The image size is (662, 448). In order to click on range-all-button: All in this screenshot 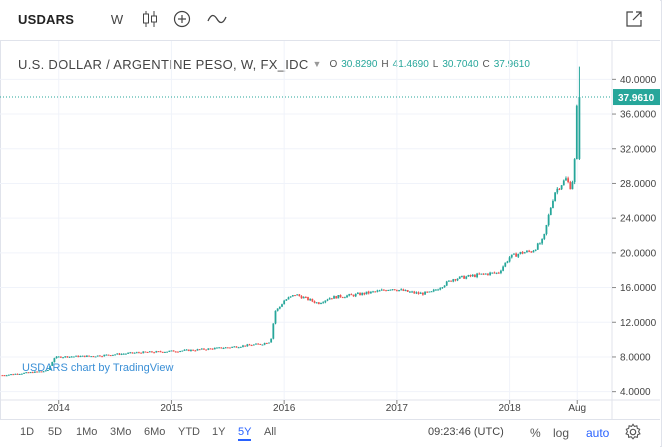, I will do `click(270, 432)`.